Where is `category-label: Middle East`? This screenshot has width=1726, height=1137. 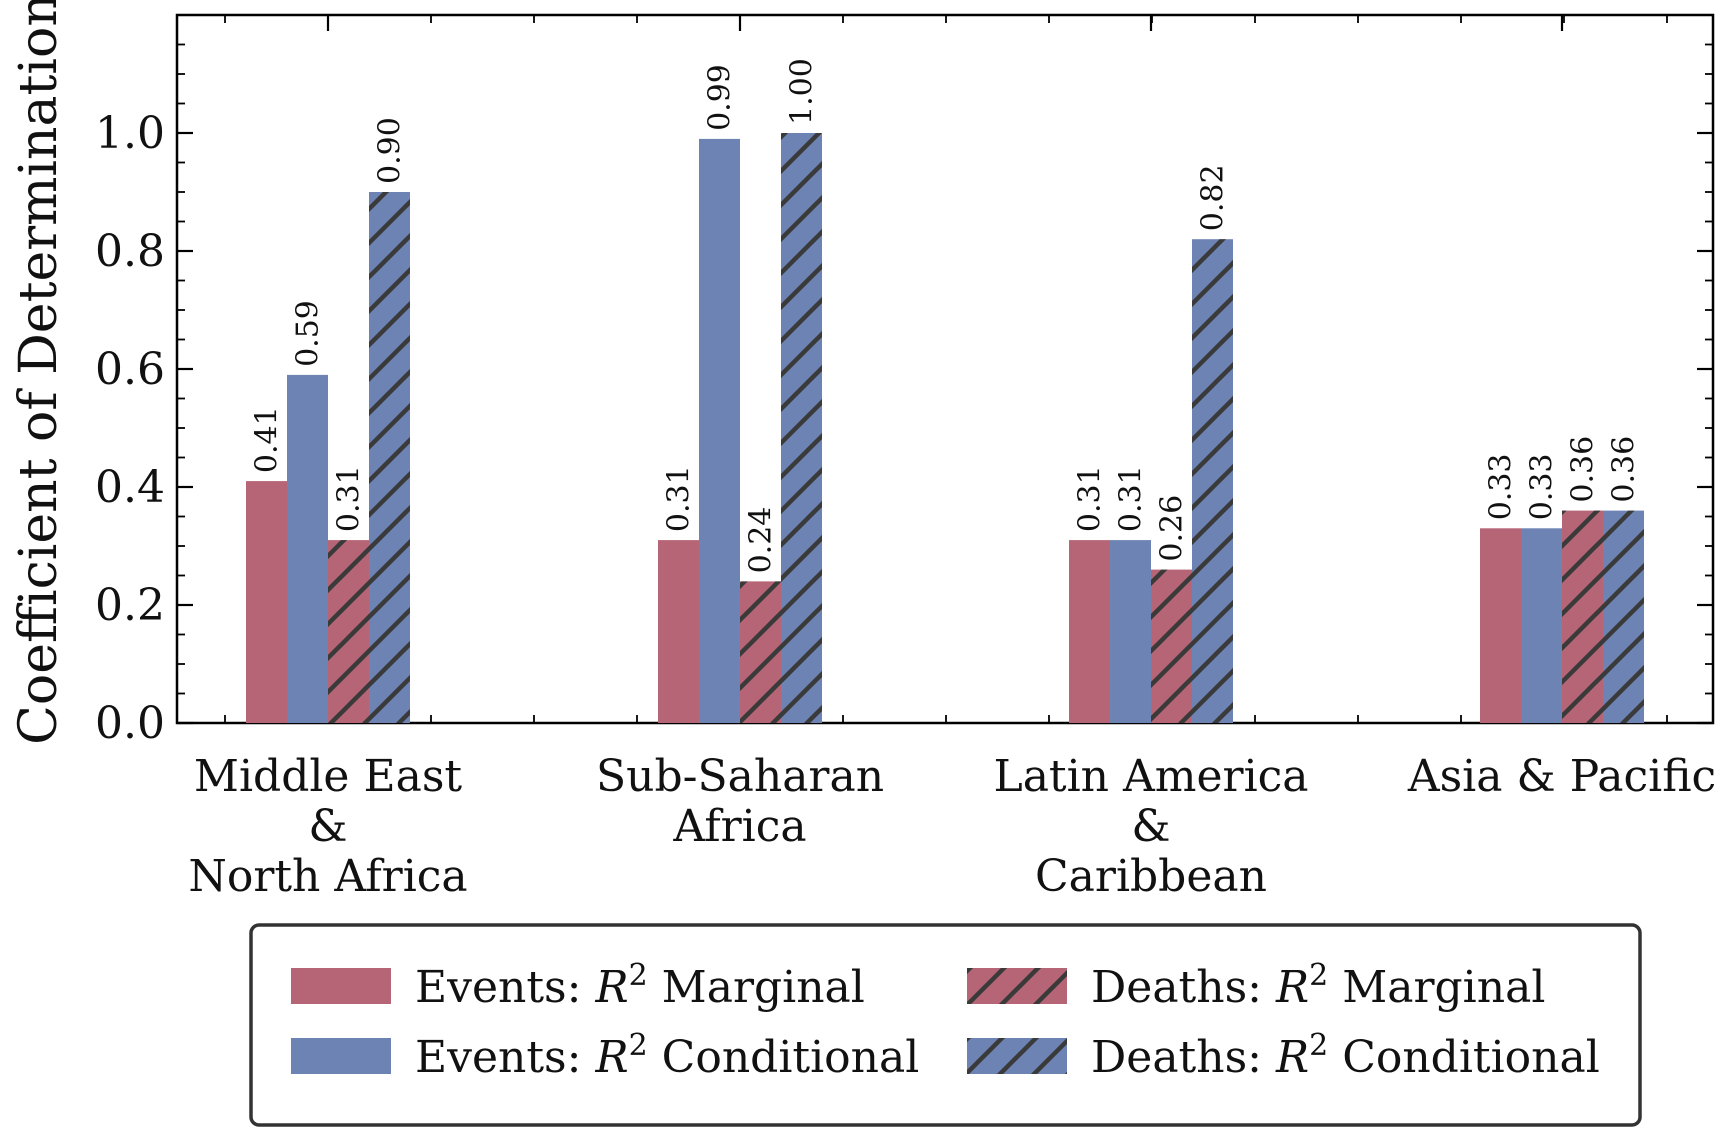
category-label: Middle East is located at coordinates (328, 776).